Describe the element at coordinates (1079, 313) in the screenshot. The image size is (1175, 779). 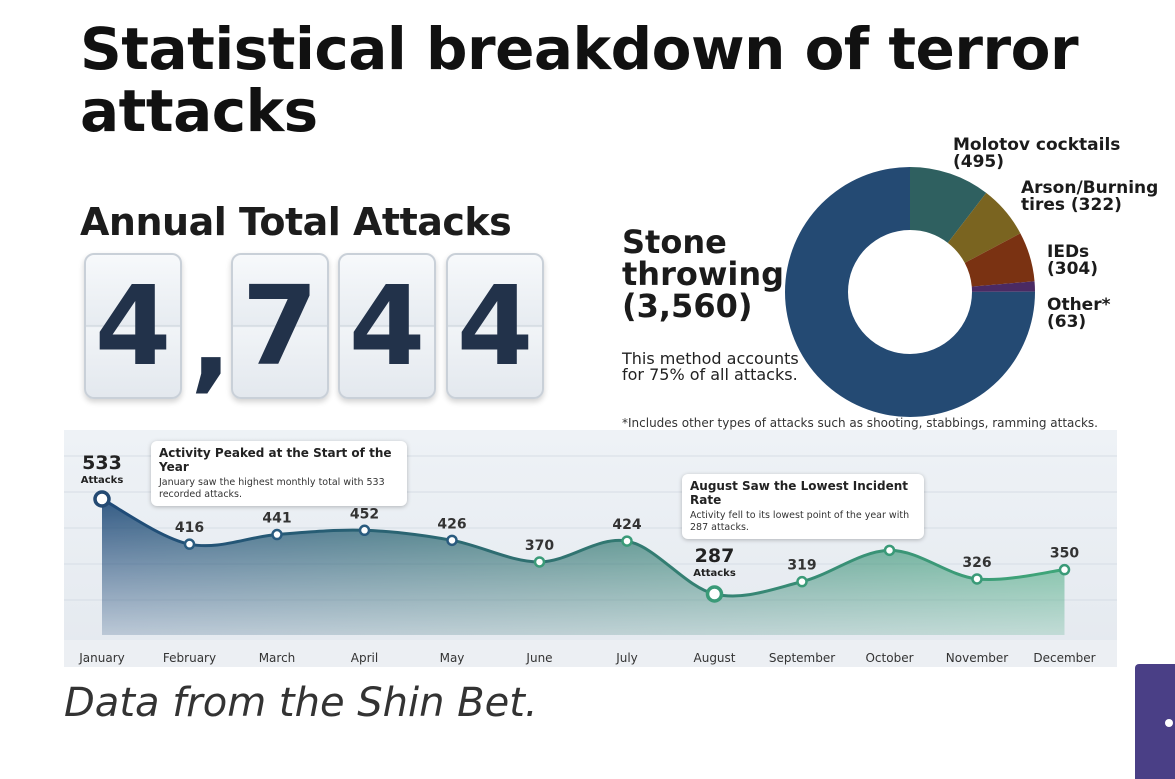
I see `slice-label-other: Other* (63)` at that location.